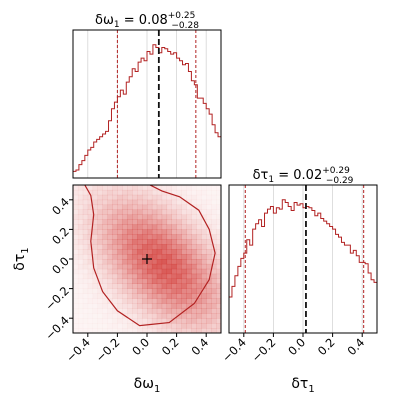 This screenshot has height=407, width=407. Describe the element at coordinates (293, 349) in the screenshot. I see `marginal-tau-x-ticks: −0.4 −0.2 0.0 0.2 0.4` at that location.